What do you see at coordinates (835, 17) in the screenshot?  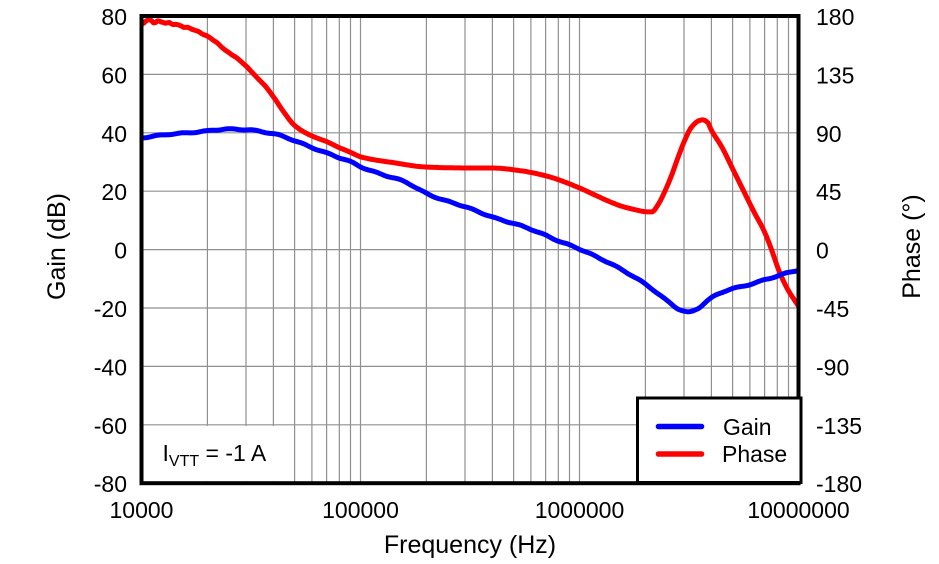 I see `svg-text: 180` at bounding box center [835, 17].